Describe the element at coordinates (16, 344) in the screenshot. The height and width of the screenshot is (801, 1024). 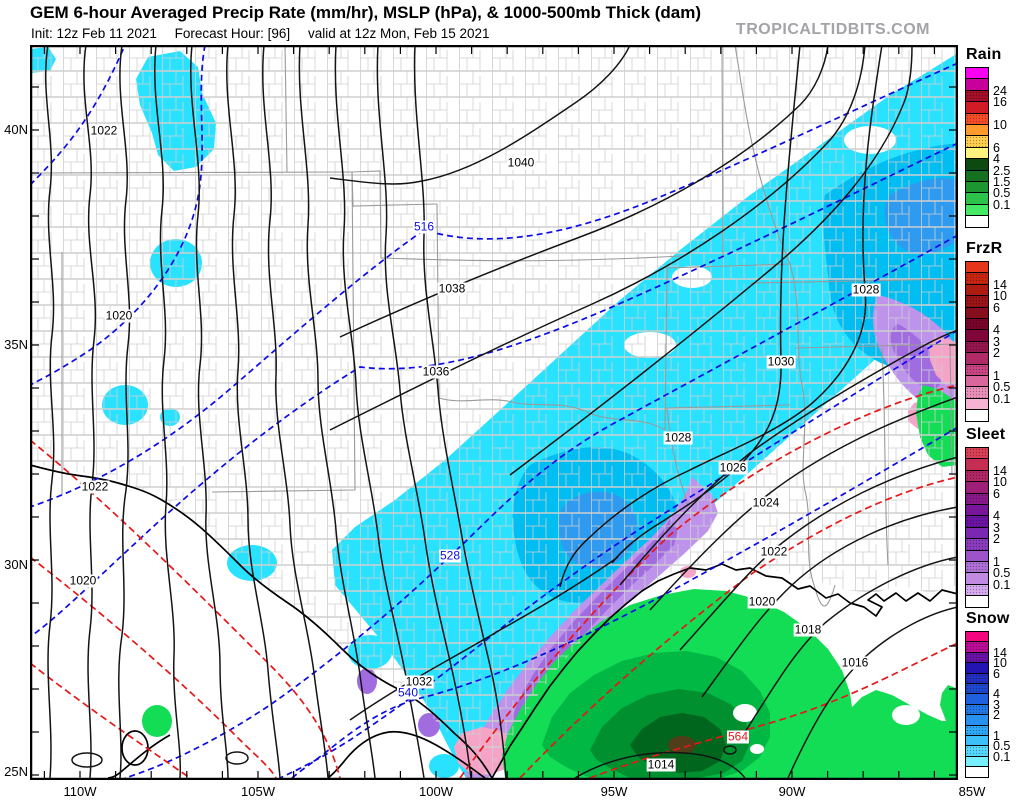
I see `lat-label-35N: 35N` at that location.